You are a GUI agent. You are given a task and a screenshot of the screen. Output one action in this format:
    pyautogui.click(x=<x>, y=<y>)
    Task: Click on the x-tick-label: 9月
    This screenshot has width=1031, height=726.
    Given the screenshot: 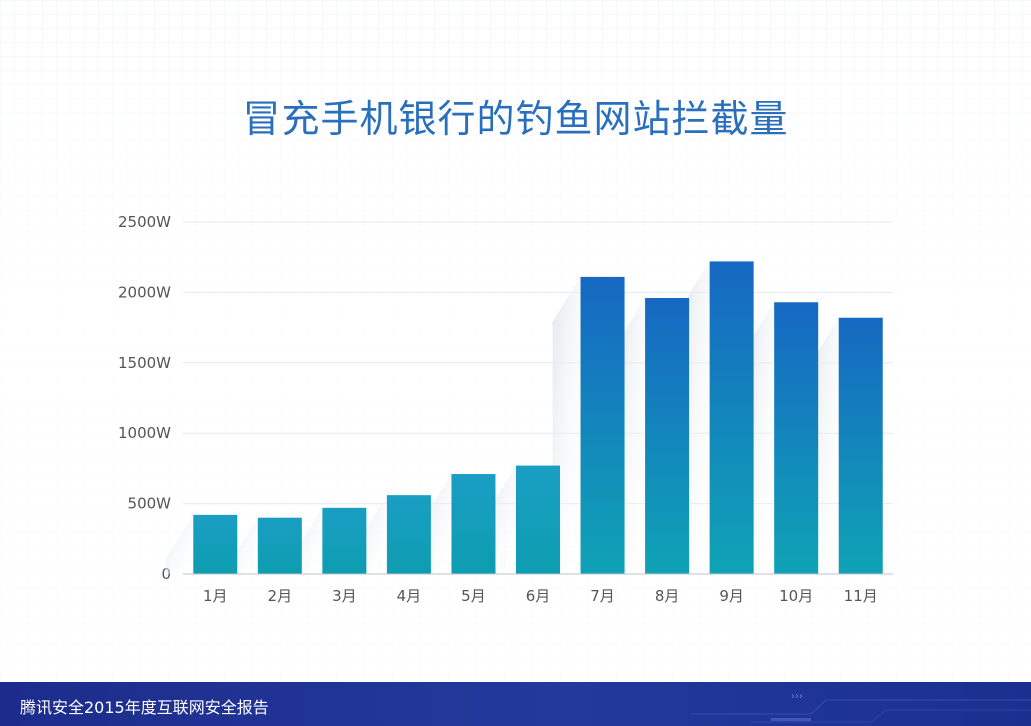 What is the action you would take?
    pyautogui.click(x=731, y=596)
    